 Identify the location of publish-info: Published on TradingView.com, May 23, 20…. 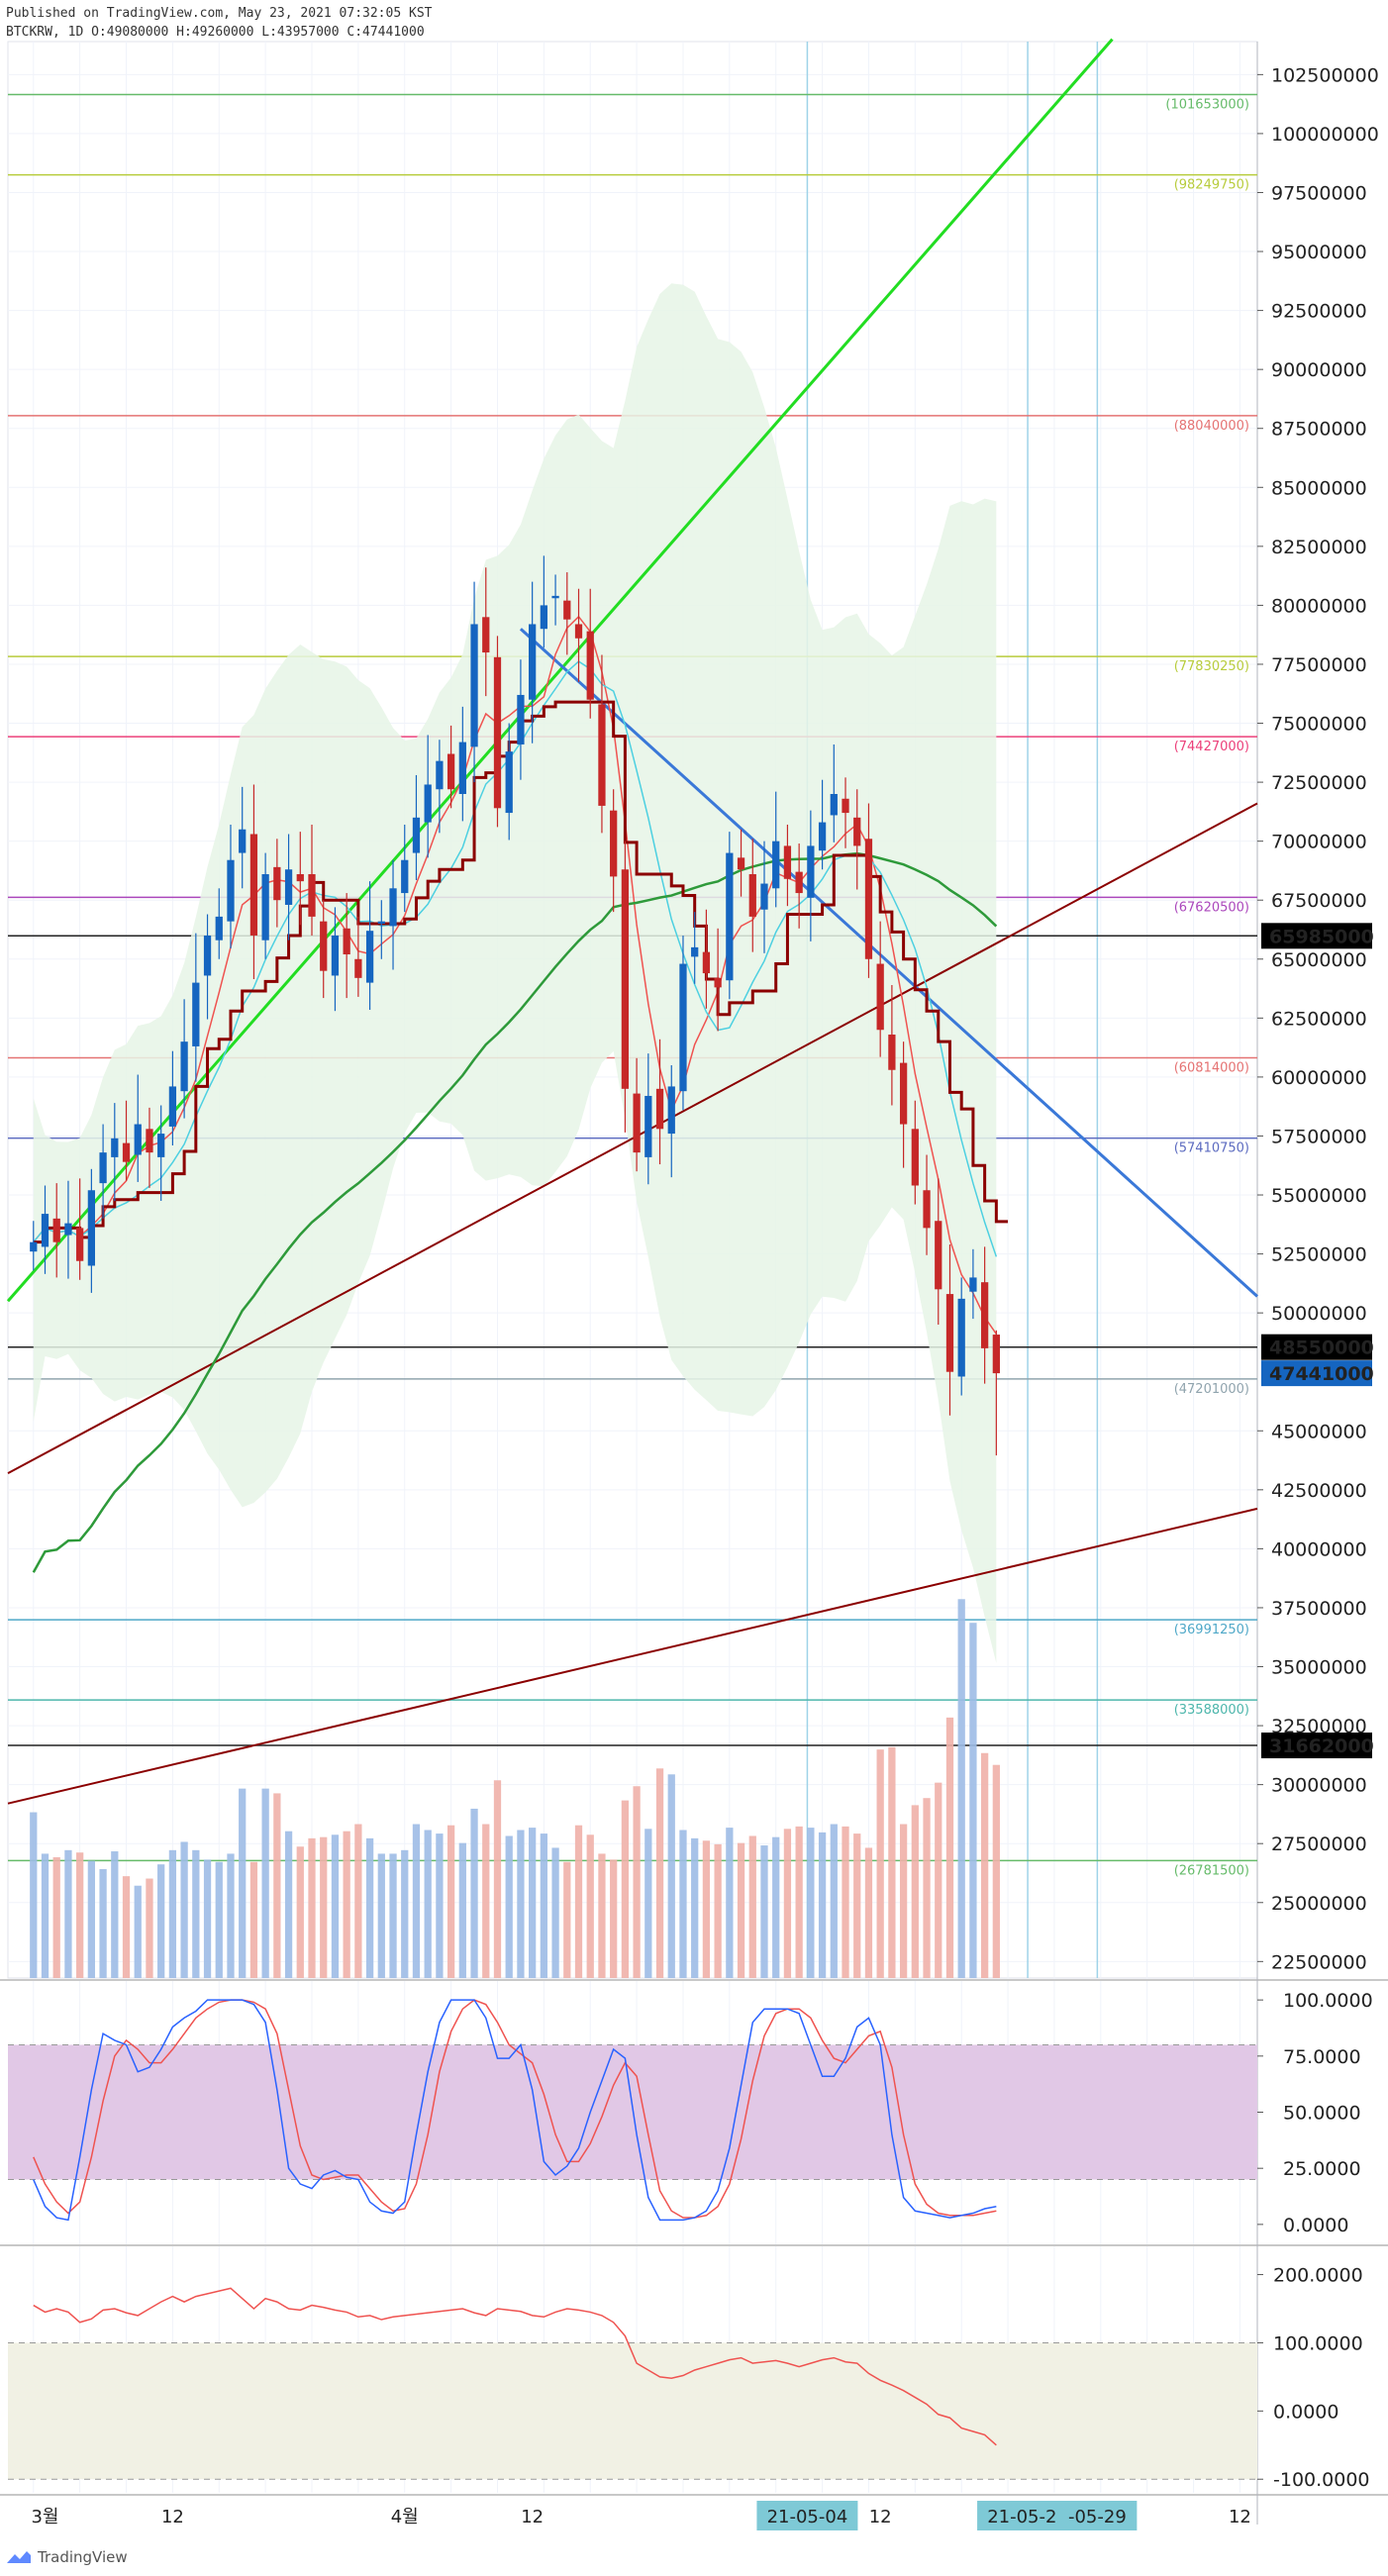
(220, 13).